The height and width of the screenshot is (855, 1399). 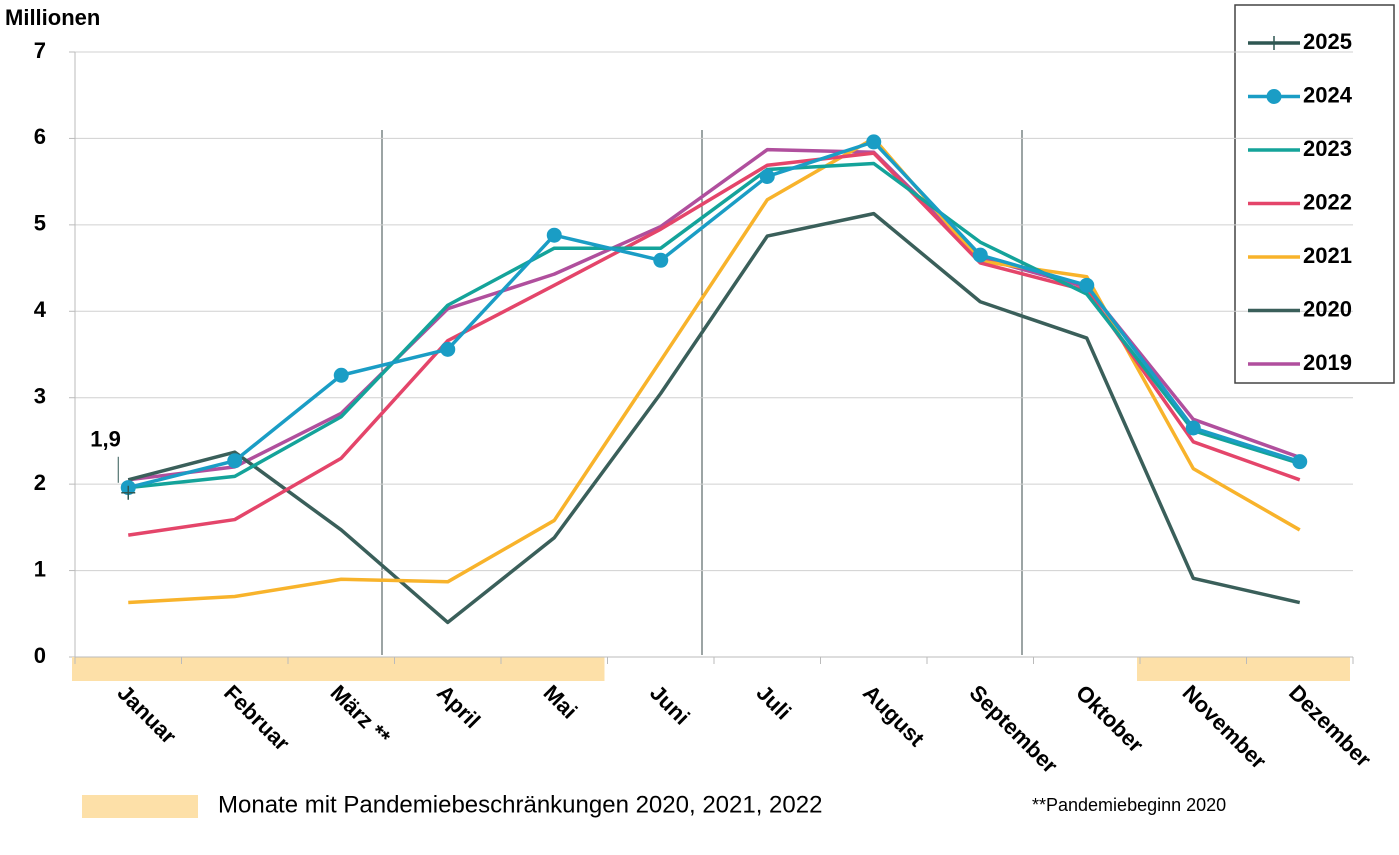 What do you see at coordinates (458, 706) in the screenshot?
I see `x-tick-label: April` at bounding box center [458, 706].